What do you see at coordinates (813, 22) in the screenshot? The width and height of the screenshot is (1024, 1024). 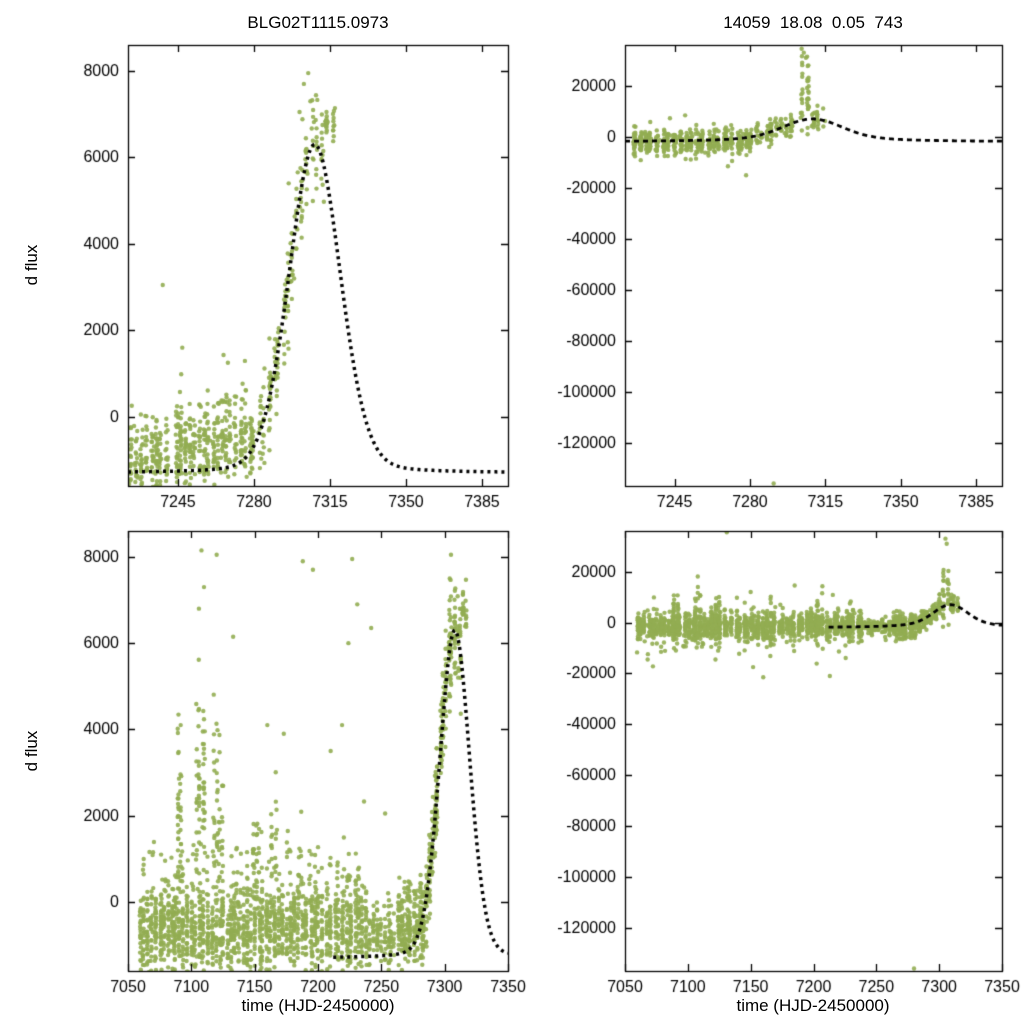 I see `panel-title-top-right: 14059 18.08 0.05 743` at bounding box center [813, 22].